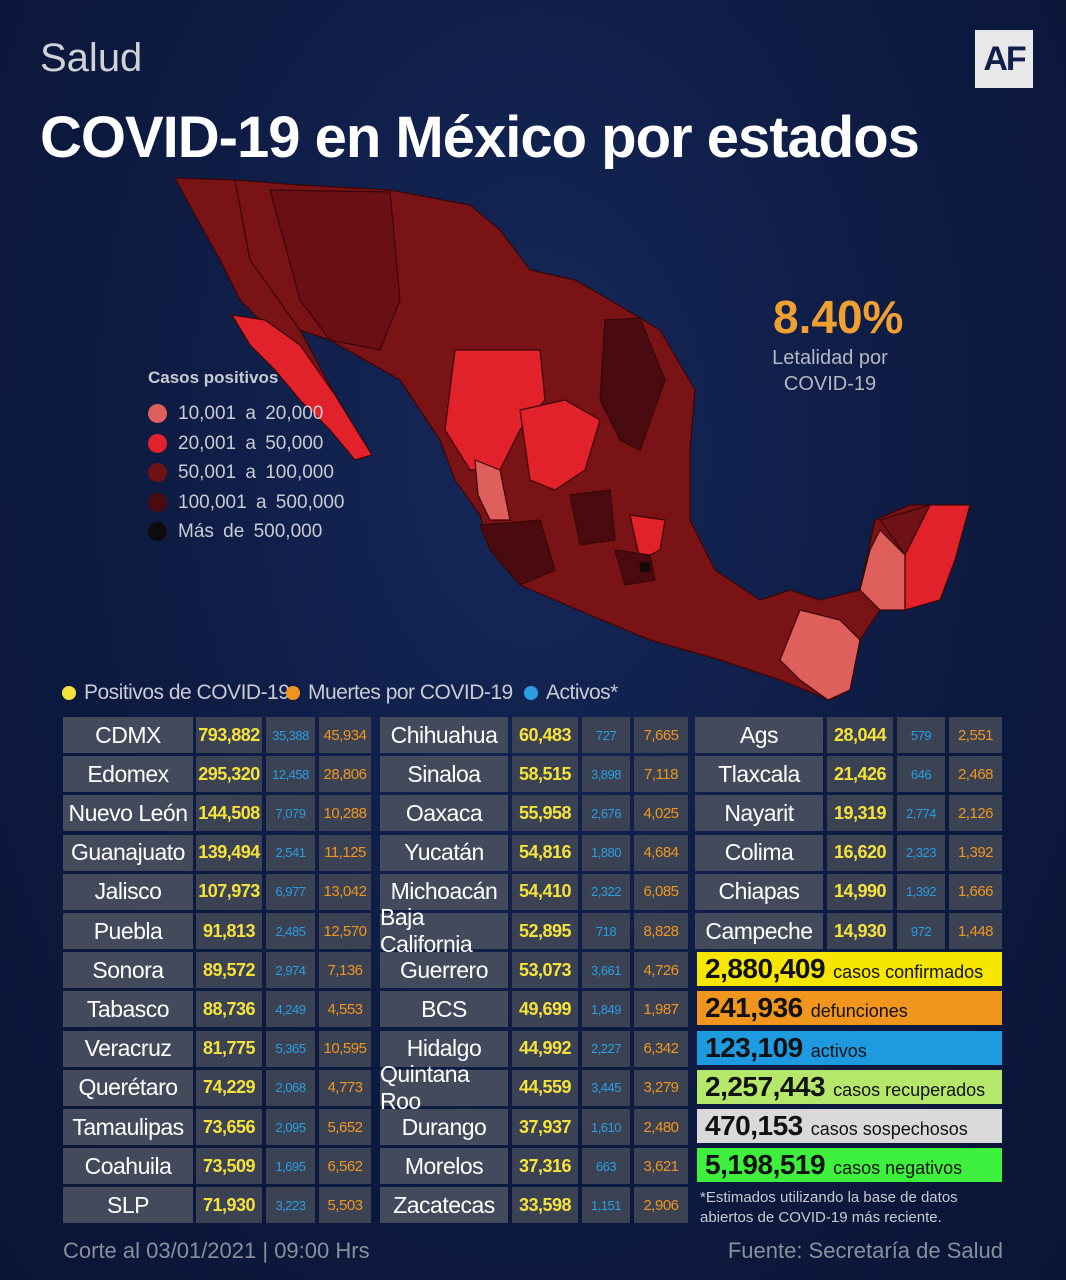 The image size is (1066, 1280). I want to click on map-legend-title: Casos positivos, so click(213, 377).